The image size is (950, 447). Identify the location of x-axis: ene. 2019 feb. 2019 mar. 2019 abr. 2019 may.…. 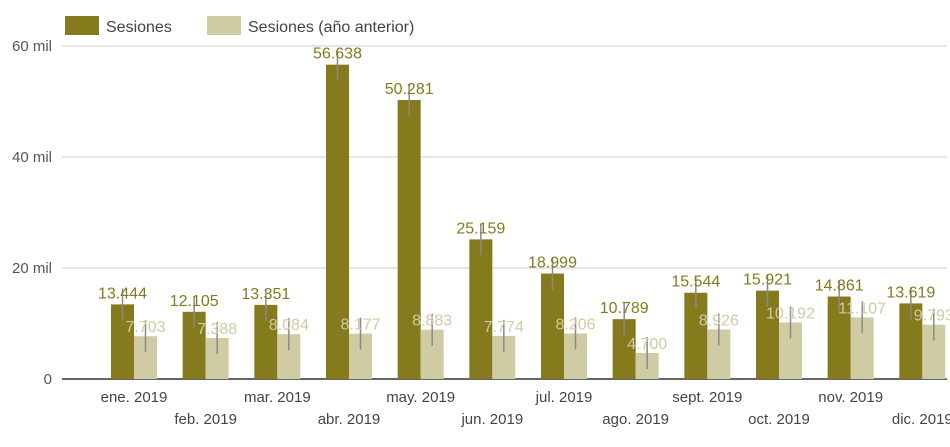
(525, 408).